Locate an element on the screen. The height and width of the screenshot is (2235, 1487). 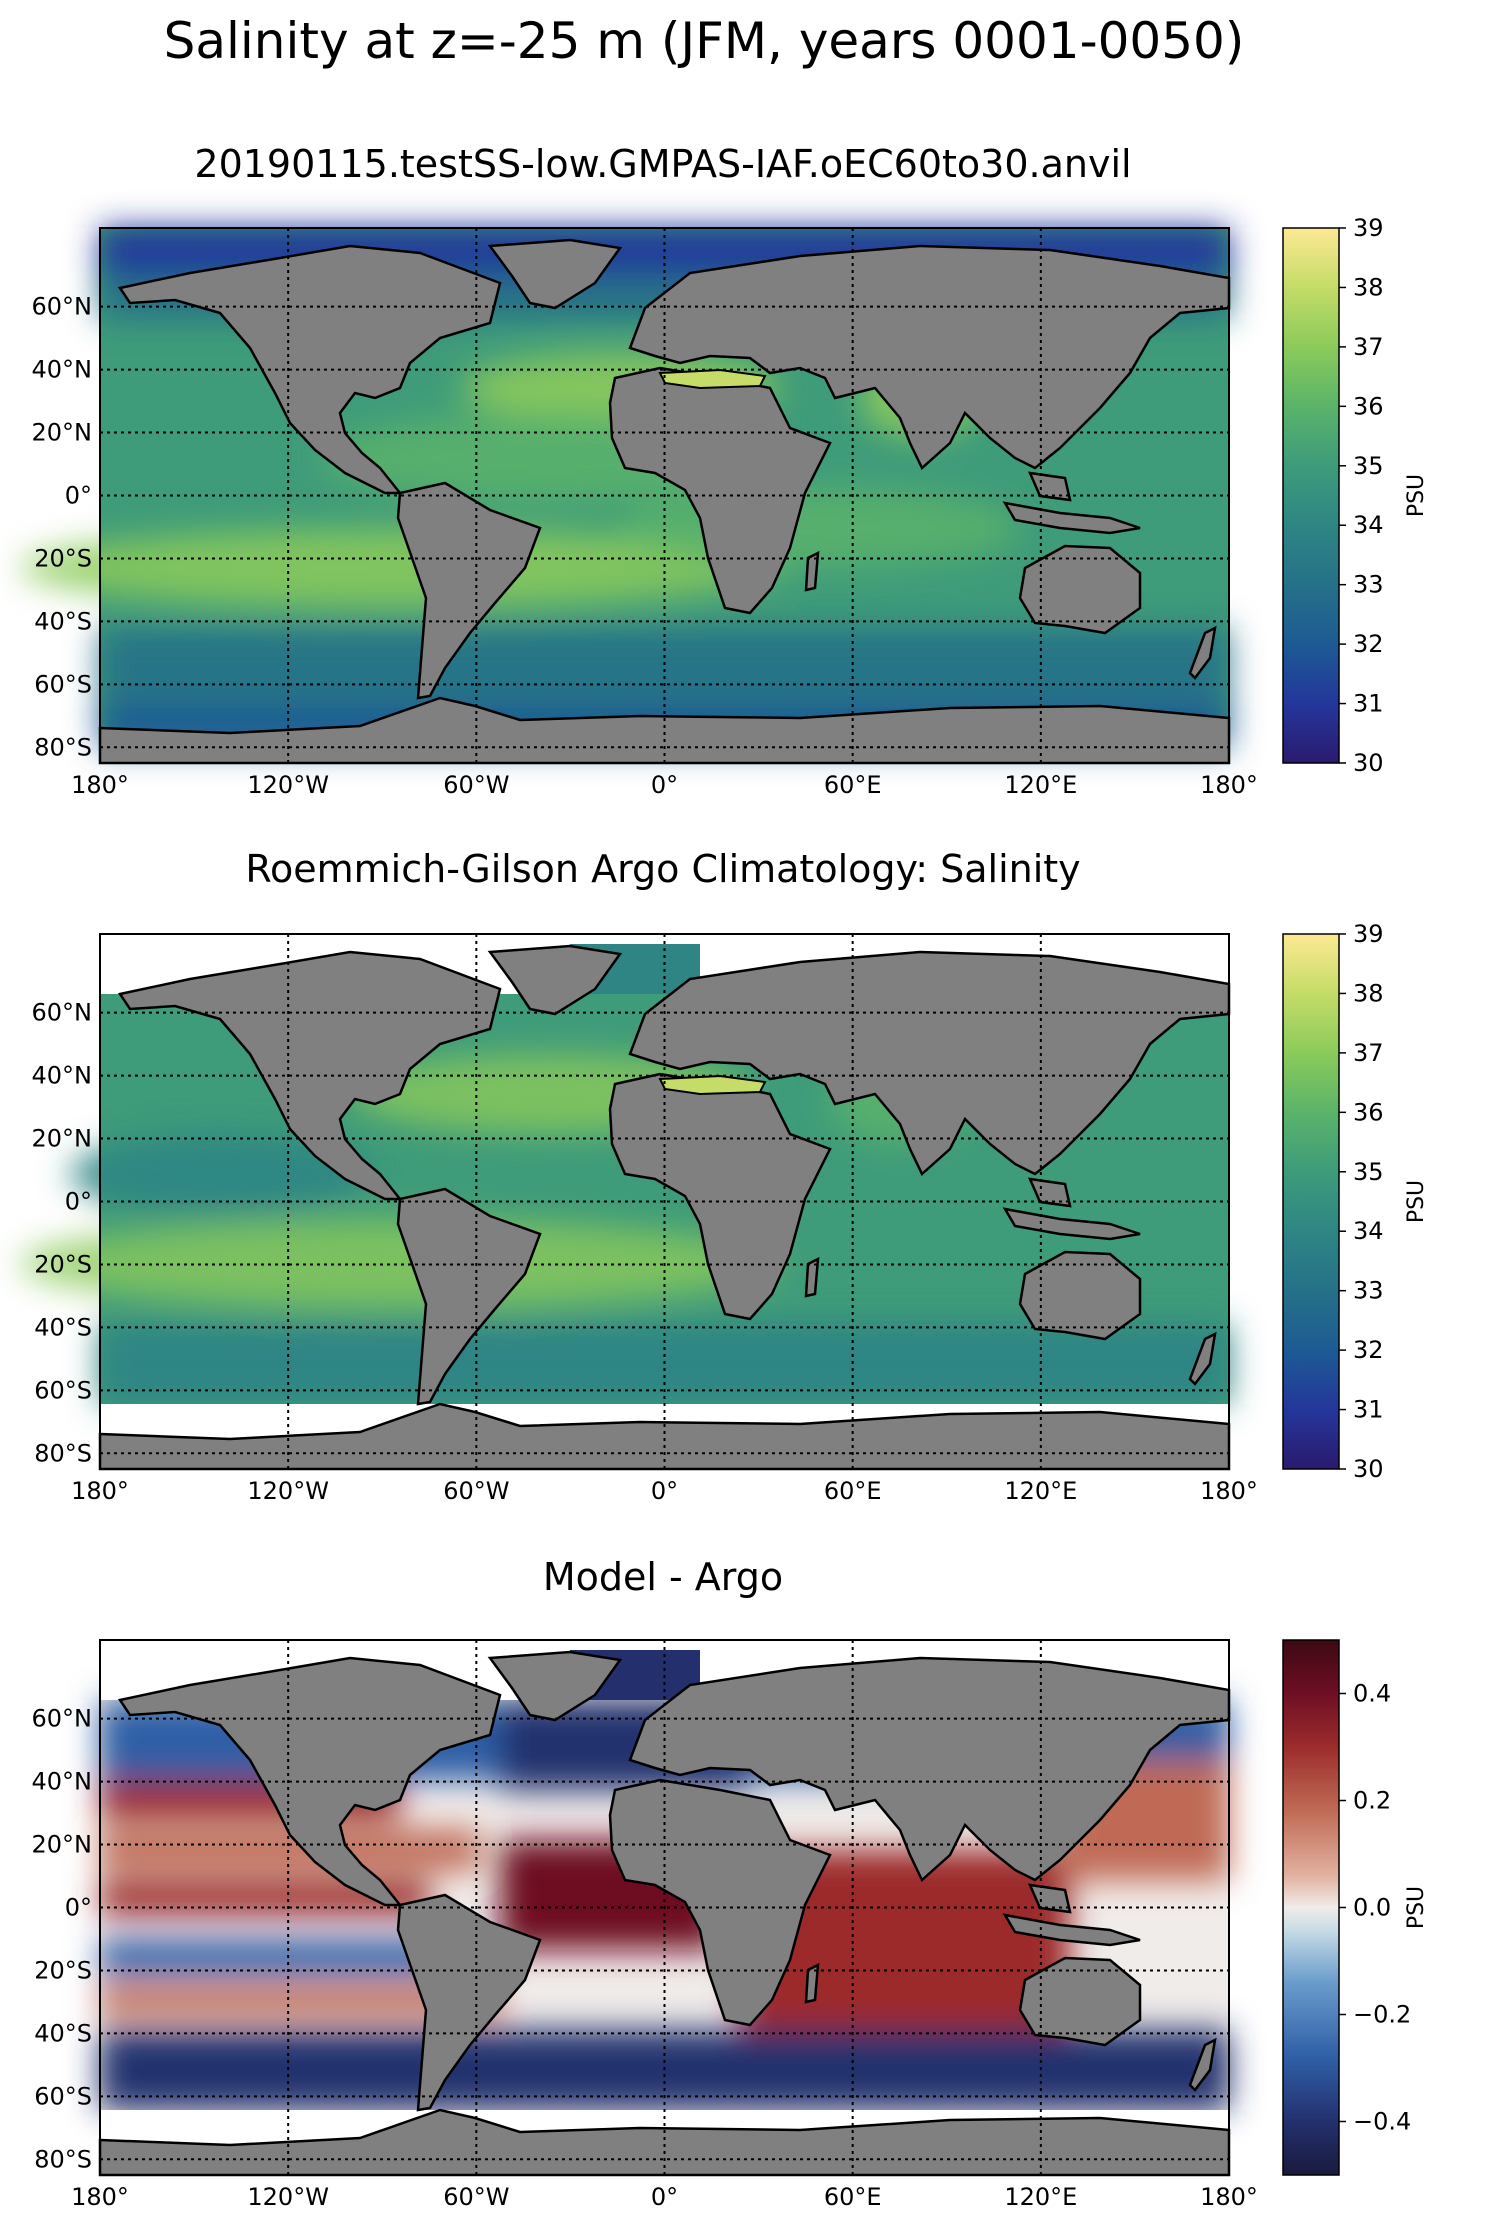
colorbar-tick-label: 0.0 is located at coordinates (1372, 1908).